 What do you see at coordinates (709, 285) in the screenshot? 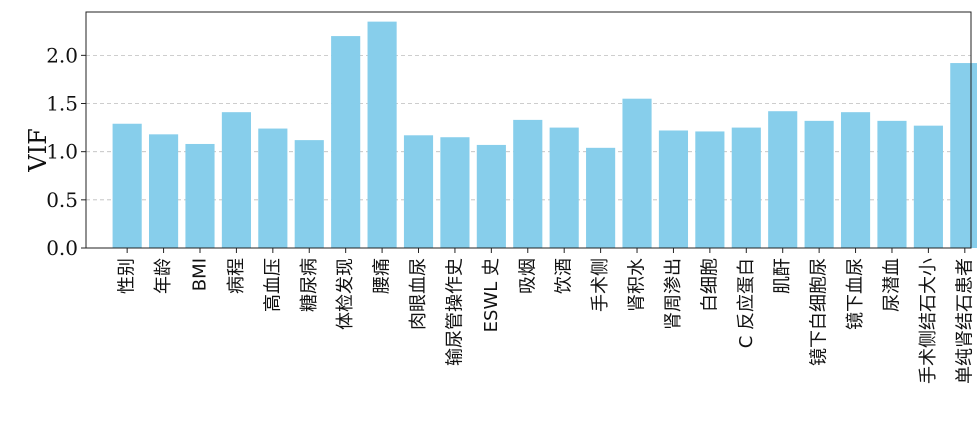
I see `x-tick-label: 白细胞` at bounding box center [709, 285].